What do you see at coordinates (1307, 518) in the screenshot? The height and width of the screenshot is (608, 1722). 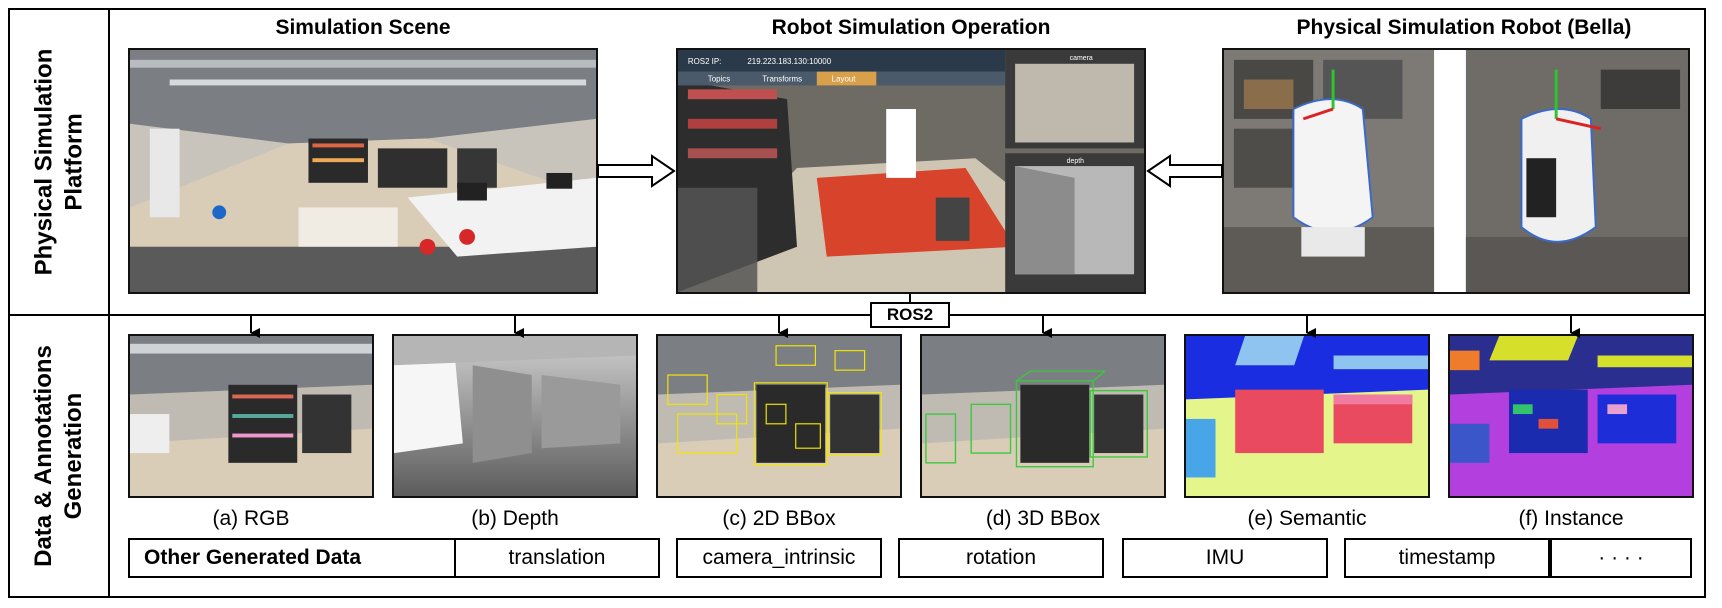 I see `caption-semantic: (e) Semantic` at bounding box center [1307, 518].